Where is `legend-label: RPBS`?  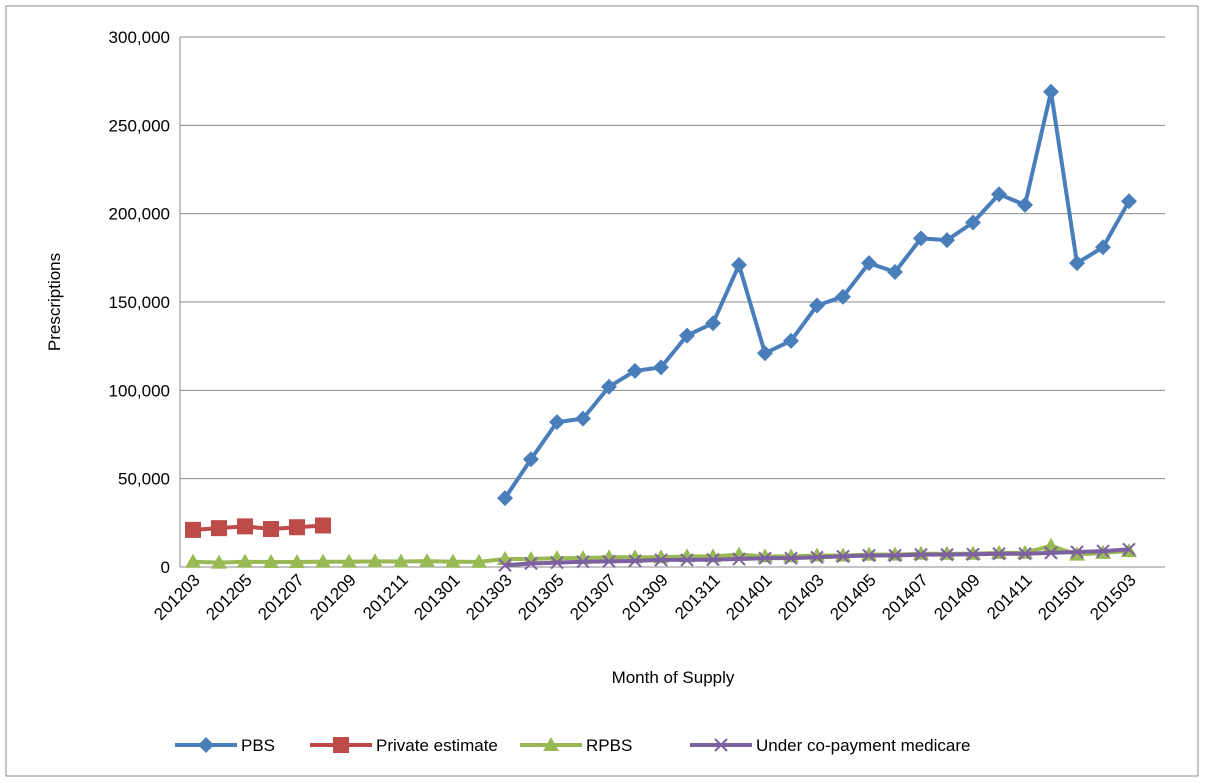
legend-label: RPBS is located at coordinates (609, 745).